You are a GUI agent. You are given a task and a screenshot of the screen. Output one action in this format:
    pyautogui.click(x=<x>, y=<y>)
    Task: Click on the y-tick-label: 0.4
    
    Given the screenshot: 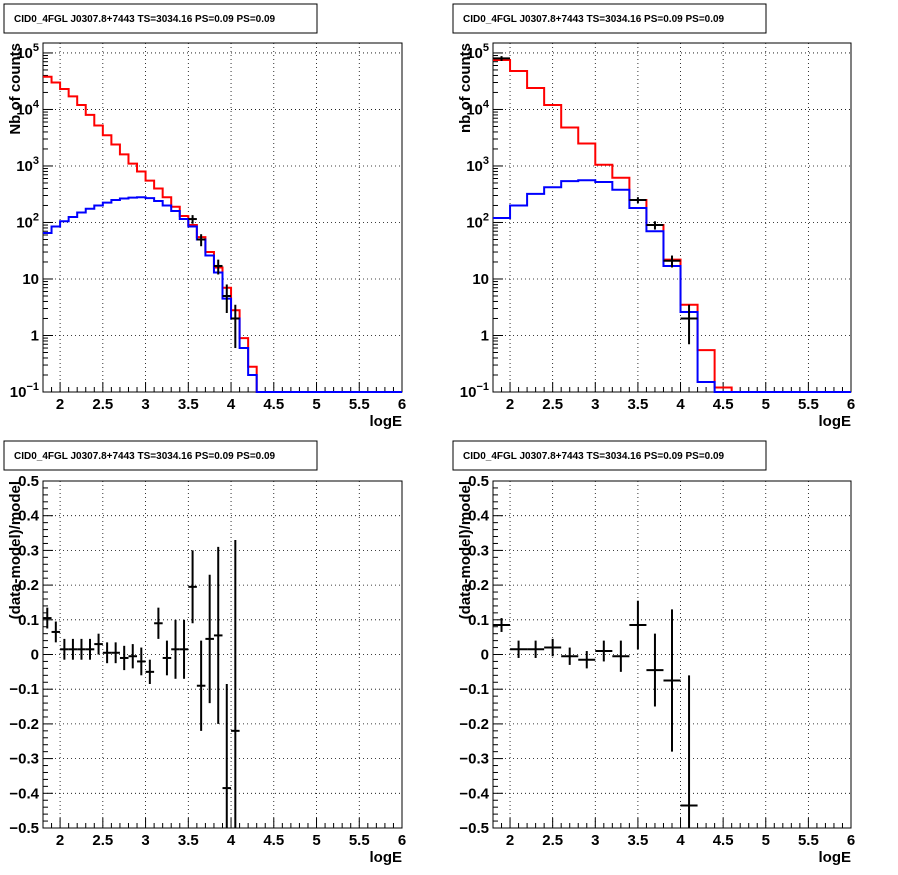 What is the action you would take?
    pyautogui.click(x=29, y=516)
    